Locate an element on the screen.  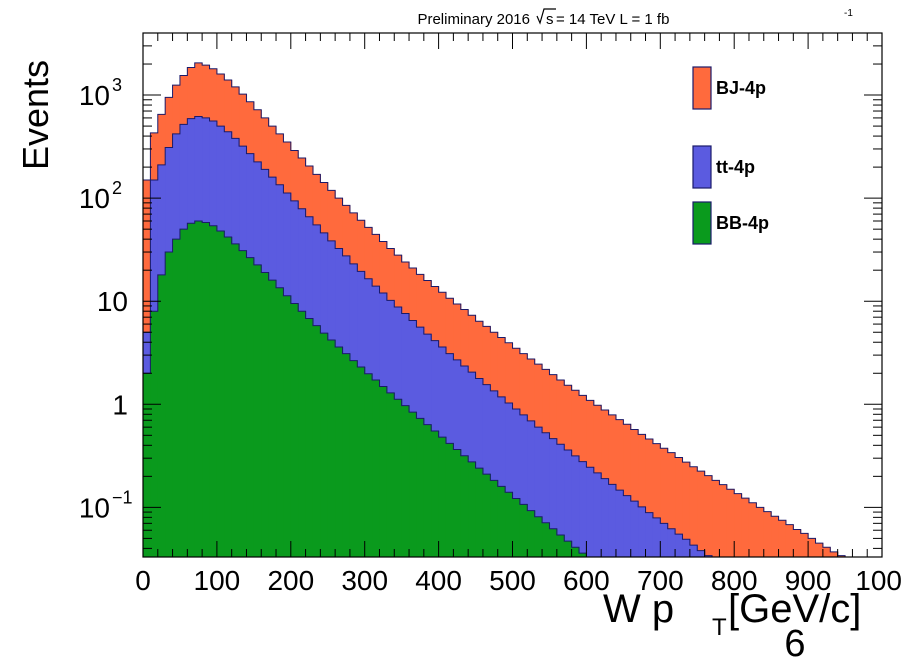
sqrt-symbol is located at coordinates (546, 16).